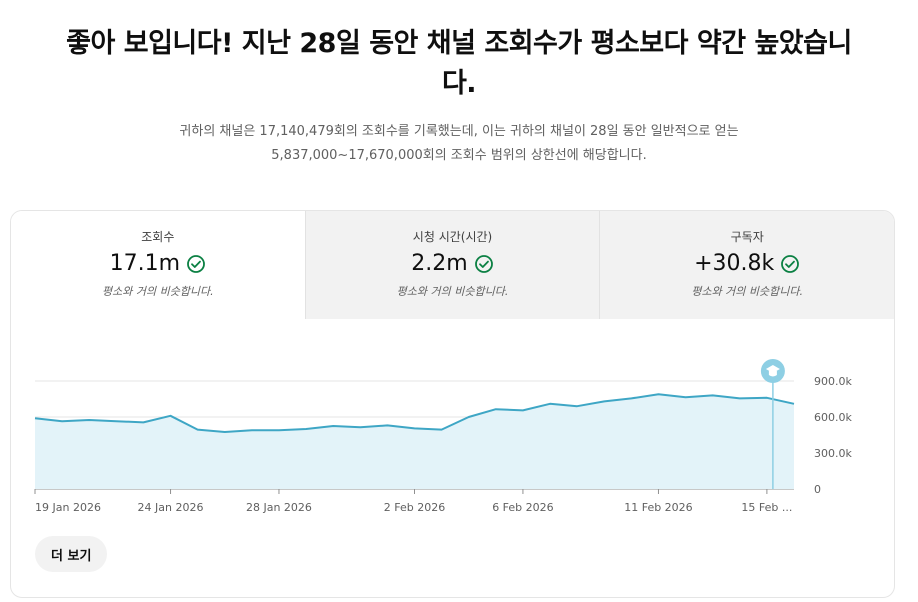 The height and width of the screenshot is (602, 918). Describe the element at coordinates (452, 237) in the screenshot. I see `metric-label: 시청 시간(시간)` at that location.